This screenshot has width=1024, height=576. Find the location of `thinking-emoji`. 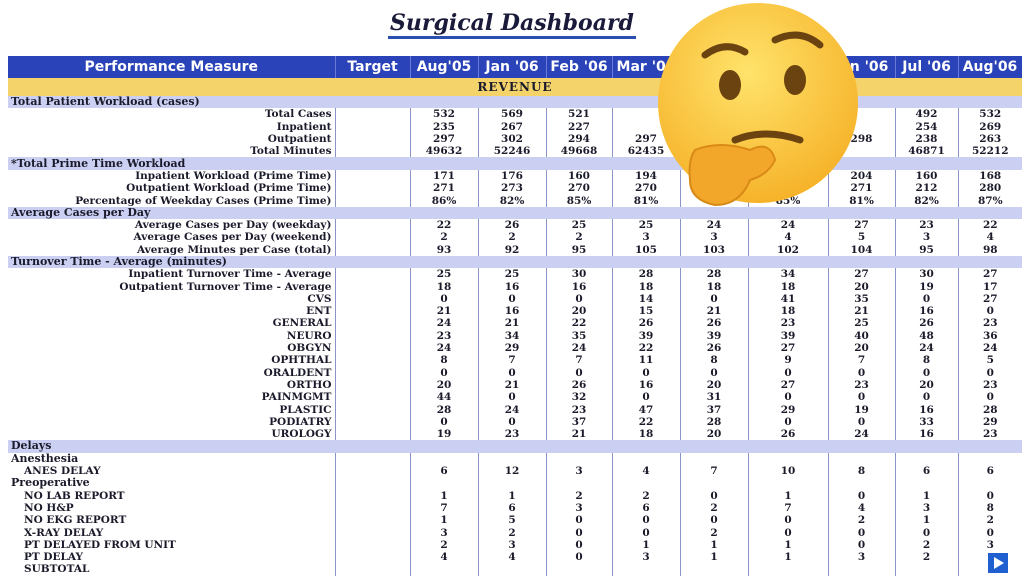

thinking-emoji is located at coordinates (758, 105).